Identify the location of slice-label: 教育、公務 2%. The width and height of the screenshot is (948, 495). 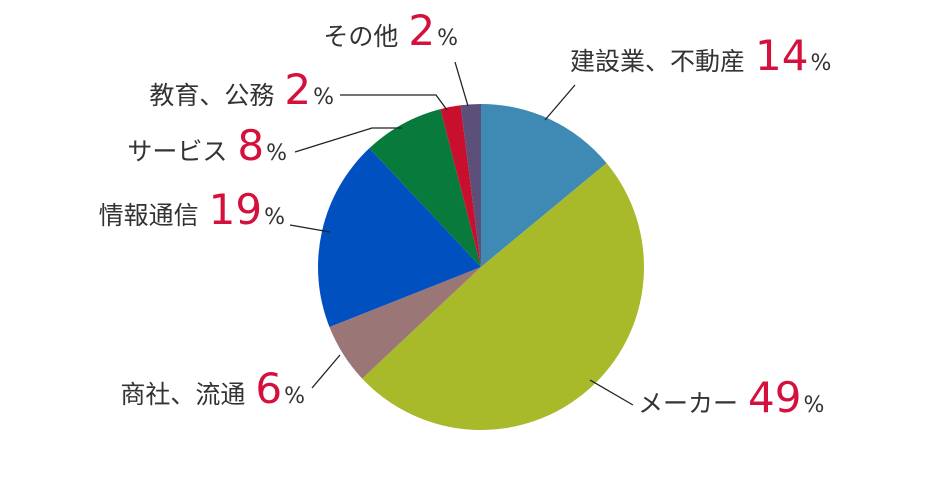
(241, 89).